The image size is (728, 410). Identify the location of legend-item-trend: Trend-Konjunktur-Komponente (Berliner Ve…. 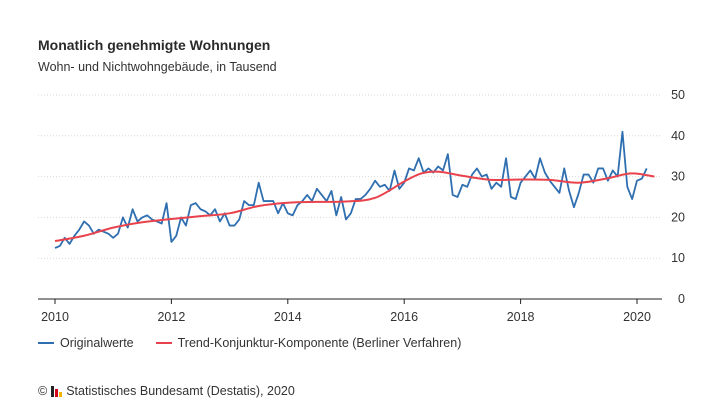
(308, 343).